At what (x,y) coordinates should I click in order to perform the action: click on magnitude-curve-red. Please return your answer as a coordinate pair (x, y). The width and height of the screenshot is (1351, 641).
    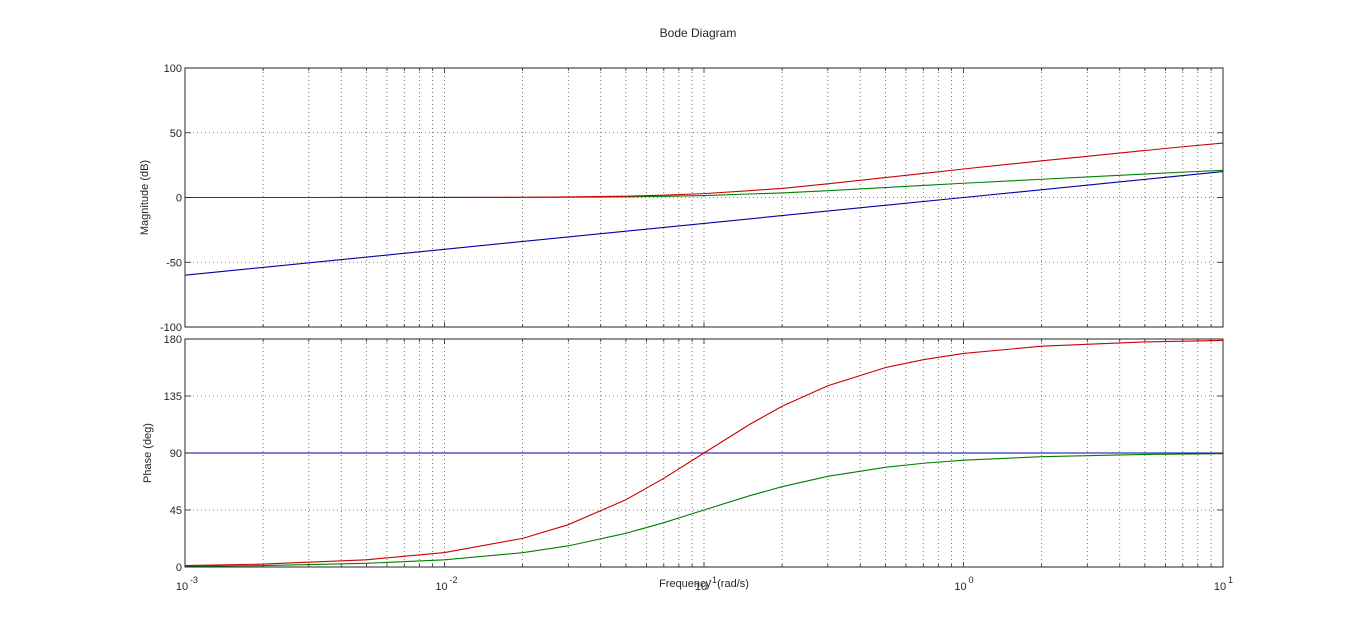
    Looking at the image, I should click on (704, 170).